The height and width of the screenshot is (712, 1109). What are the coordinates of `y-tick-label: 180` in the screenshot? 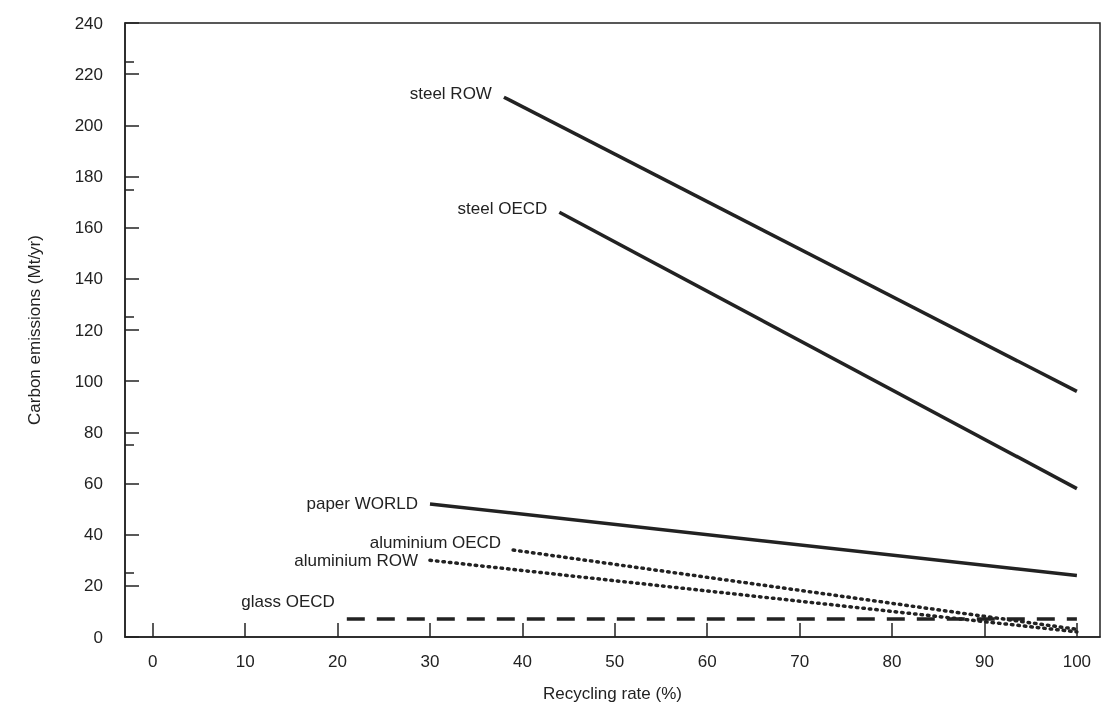 It's located at (88, 176).